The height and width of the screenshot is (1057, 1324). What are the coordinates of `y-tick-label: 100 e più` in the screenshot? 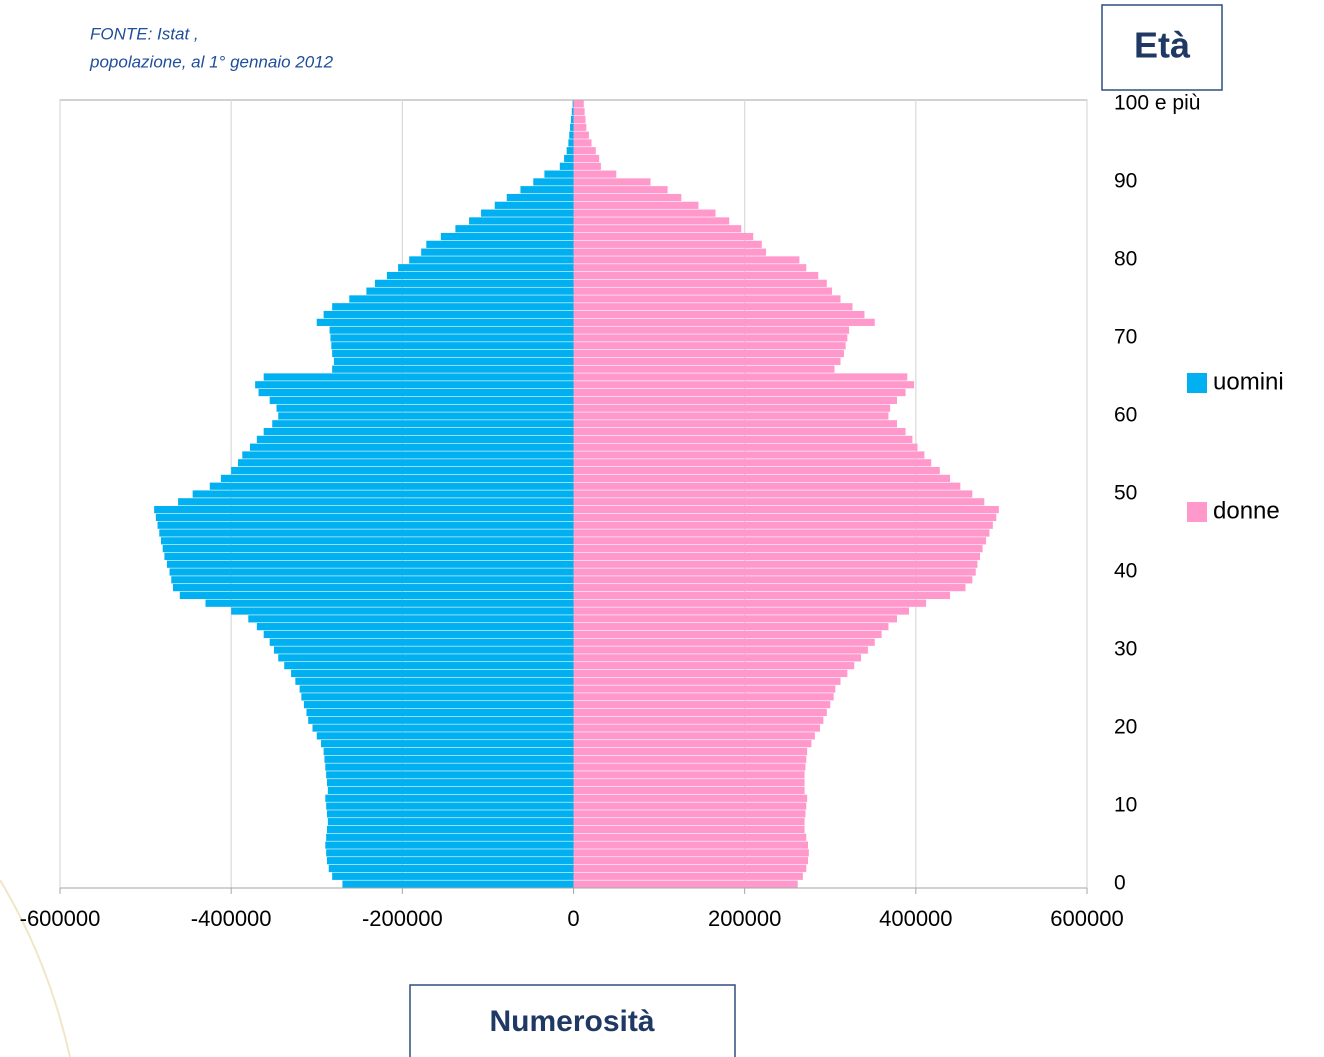 It's located at (1157, 102).